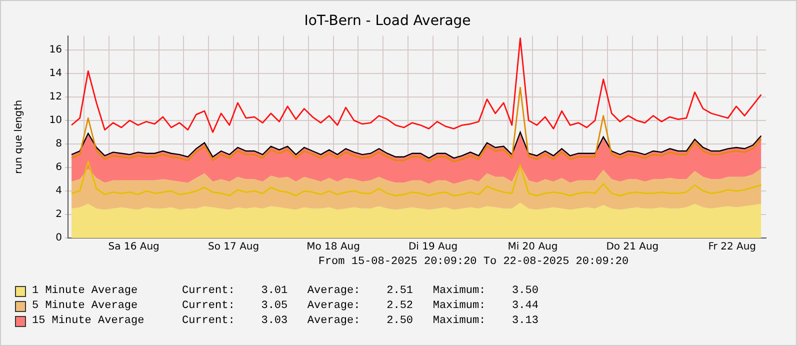 The height and width of the screenshot is (346, 797). I want to click on y-tick-label: 0, so click(59, 238).